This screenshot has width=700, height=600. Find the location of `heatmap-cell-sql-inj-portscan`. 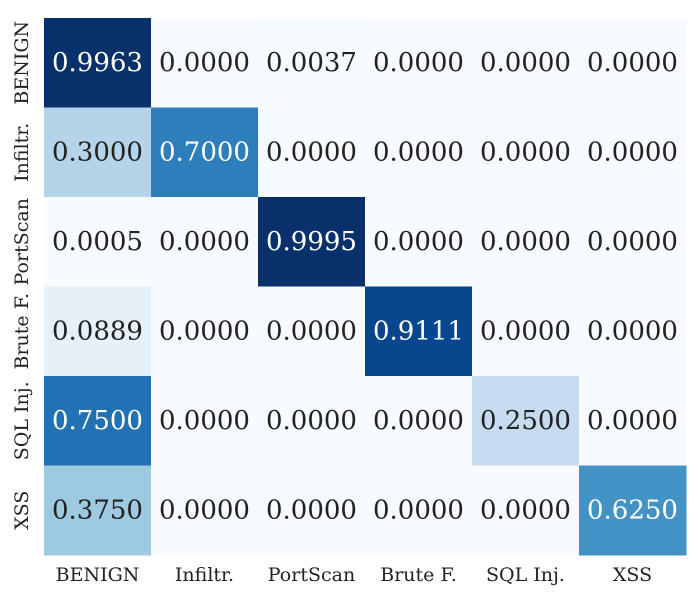

heatmap-cell-sql-inj-portscan is located at coordinates (312, 421).